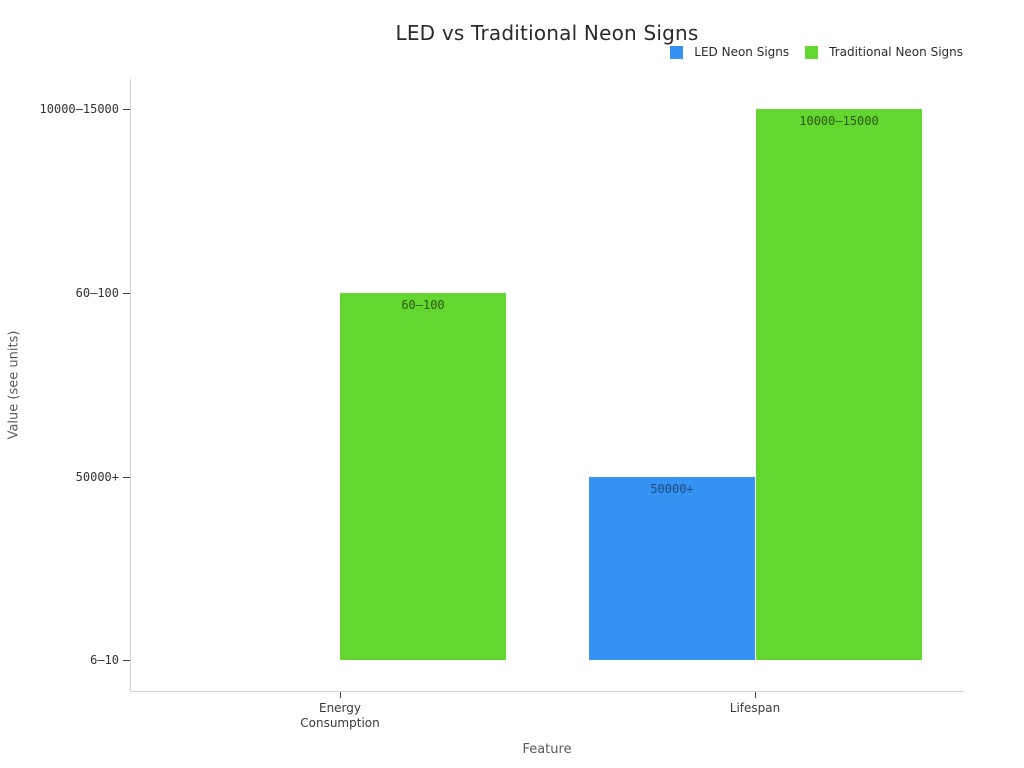 The height and width of the screenshot is (768, 1024). Describe the element at coordinates (839, 121) in the screenshot. I see `bar-value-label: 10000–15000` at that location.